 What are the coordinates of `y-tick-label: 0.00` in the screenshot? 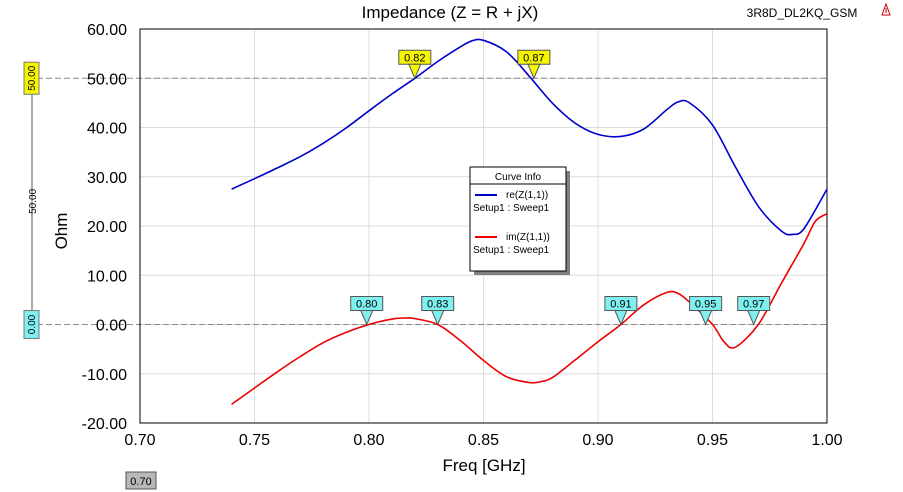 It's located at (111, 326).